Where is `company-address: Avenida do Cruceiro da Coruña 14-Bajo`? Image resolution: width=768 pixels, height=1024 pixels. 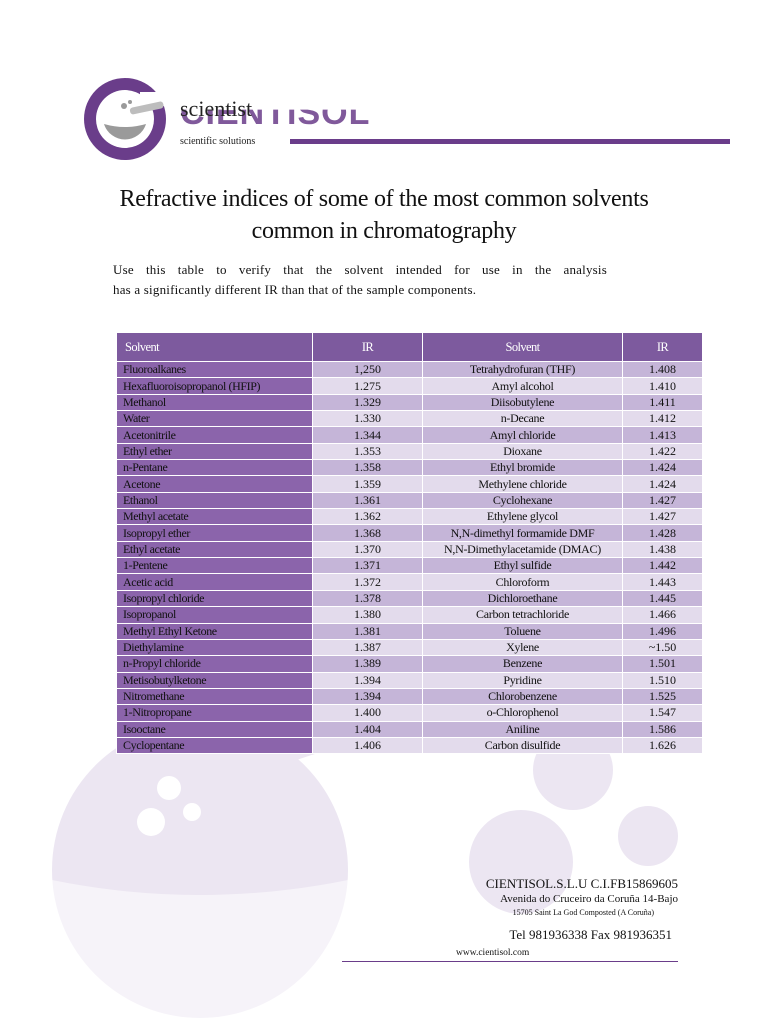
company-address: Avenida do Cruceiro da Coruña 14-Bajo is located at coordinates (589, 899).